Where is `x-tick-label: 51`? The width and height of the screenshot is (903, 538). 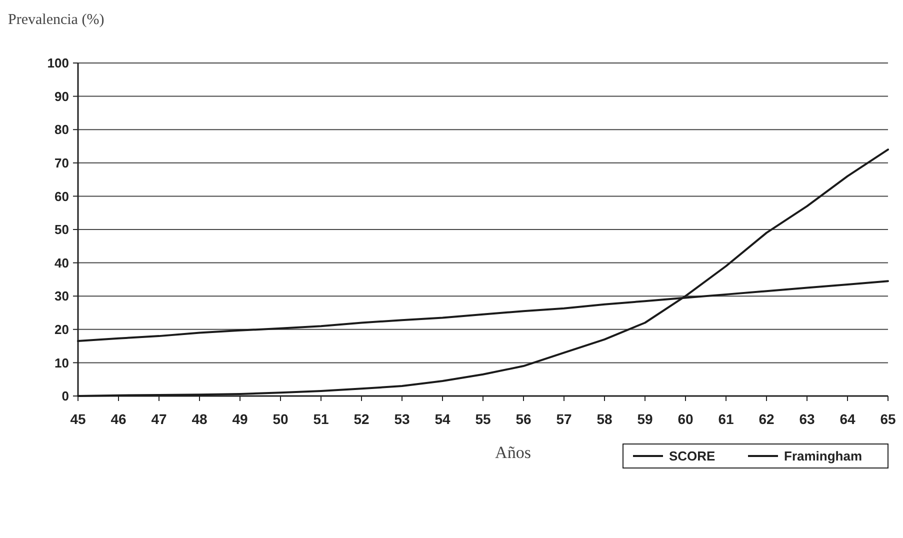
x-tick-label: 51 is located at coordinates (321, 419).